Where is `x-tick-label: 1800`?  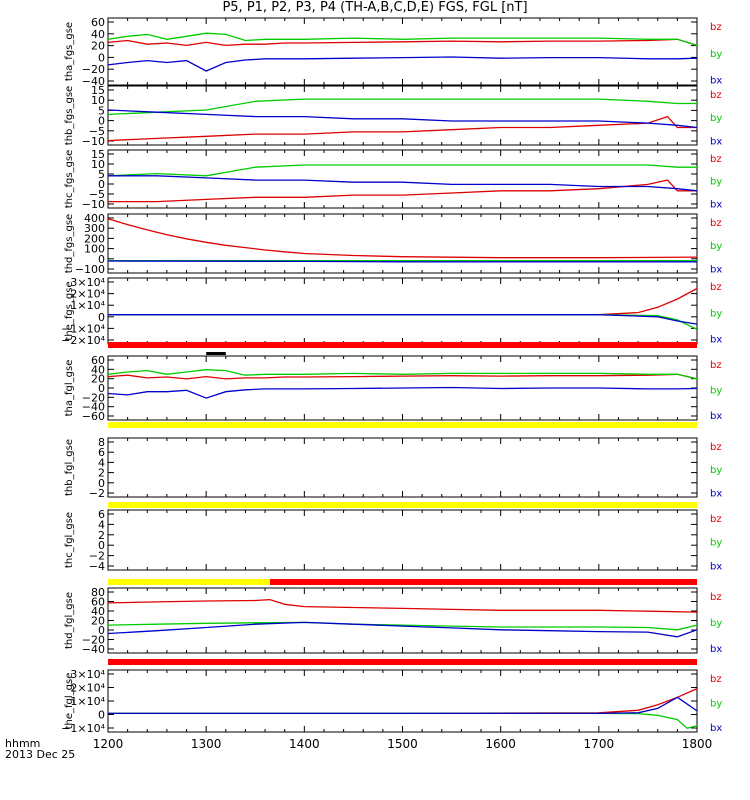 x-tick-label: 1800 is located at coordinates (697, 744).